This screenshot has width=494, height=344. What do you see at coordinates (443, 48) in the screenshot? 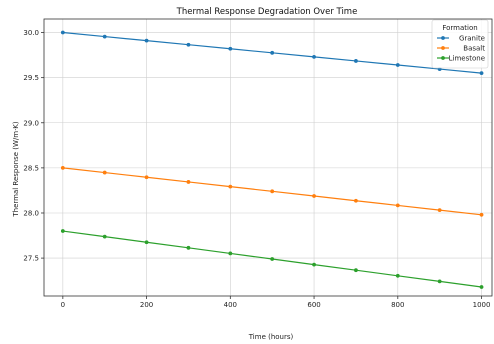
I see `legend-marker-basalt` at bounding box center [443, 48].